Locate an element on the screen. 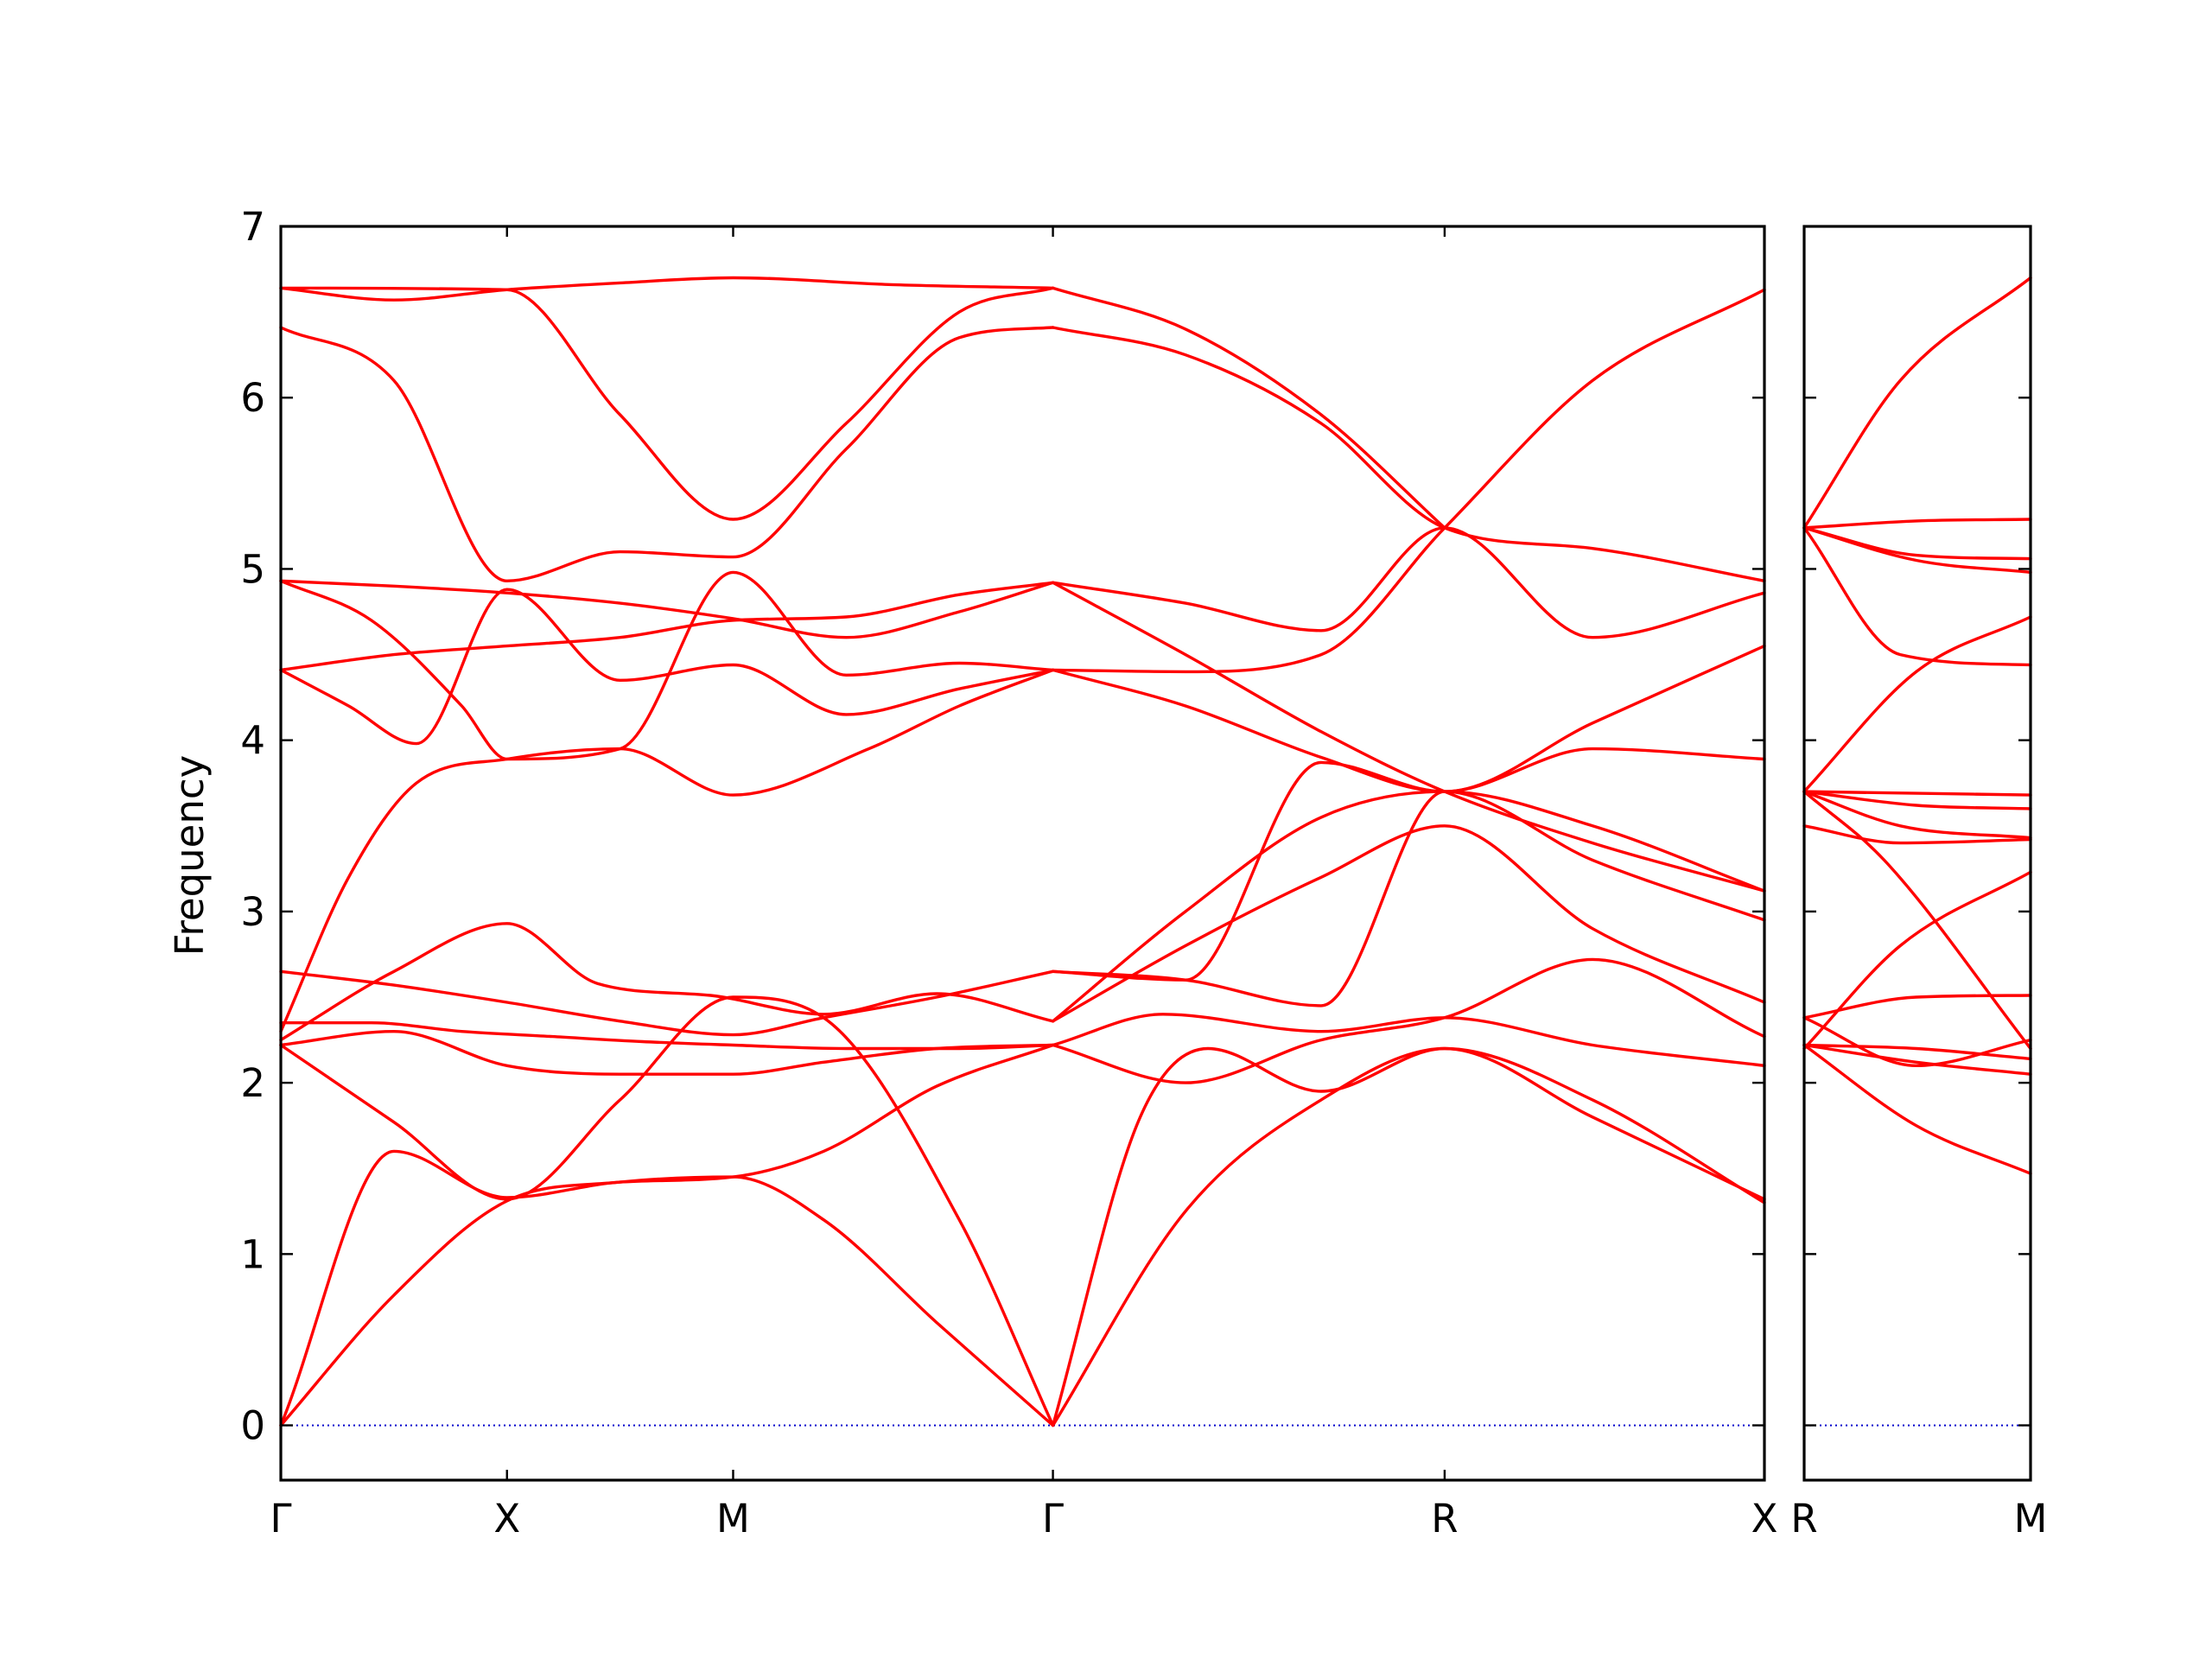  y-tick-label: 1 is located at coordinates (252, 1254).